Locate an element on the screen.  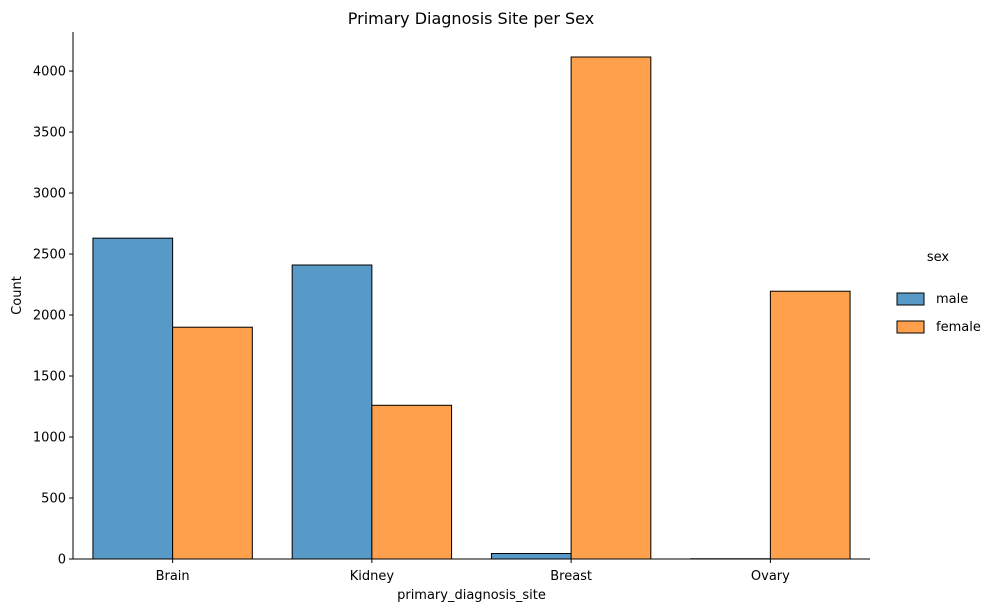
y-tick-label: 1500 is located at coordinates (49, 377).